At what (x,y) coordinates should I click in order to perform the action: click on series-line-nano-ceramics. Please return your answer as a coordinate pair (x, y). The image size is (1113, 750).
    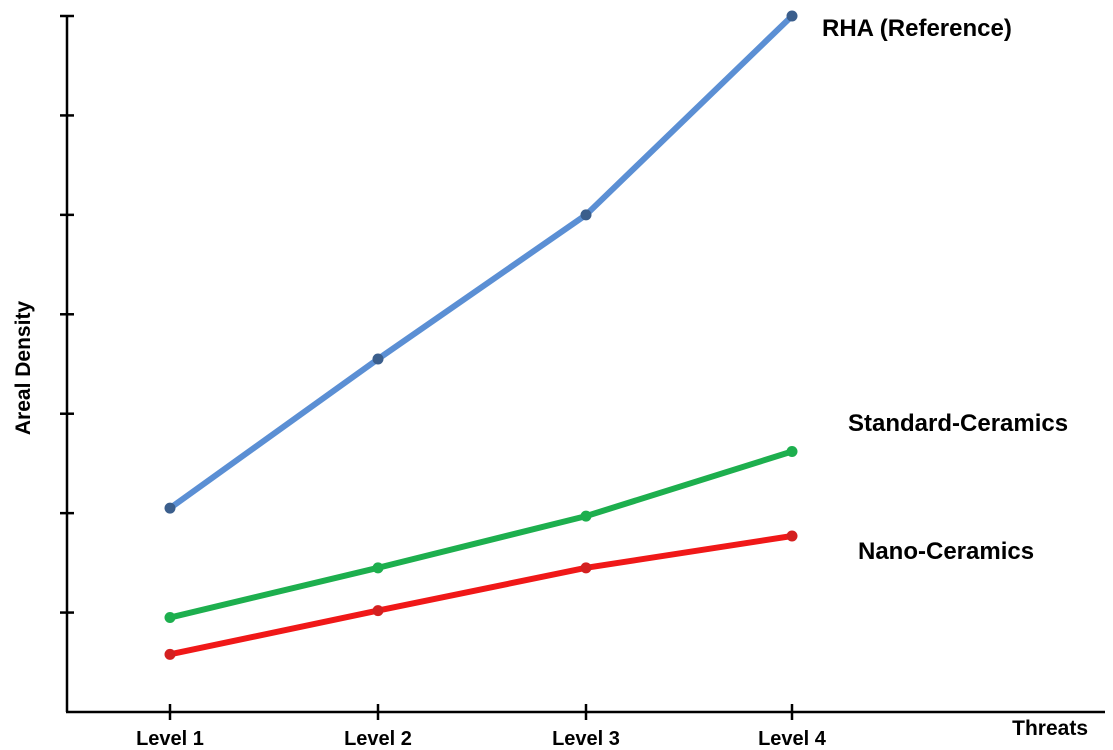
    Looking at the image, I should click on (481, 595).